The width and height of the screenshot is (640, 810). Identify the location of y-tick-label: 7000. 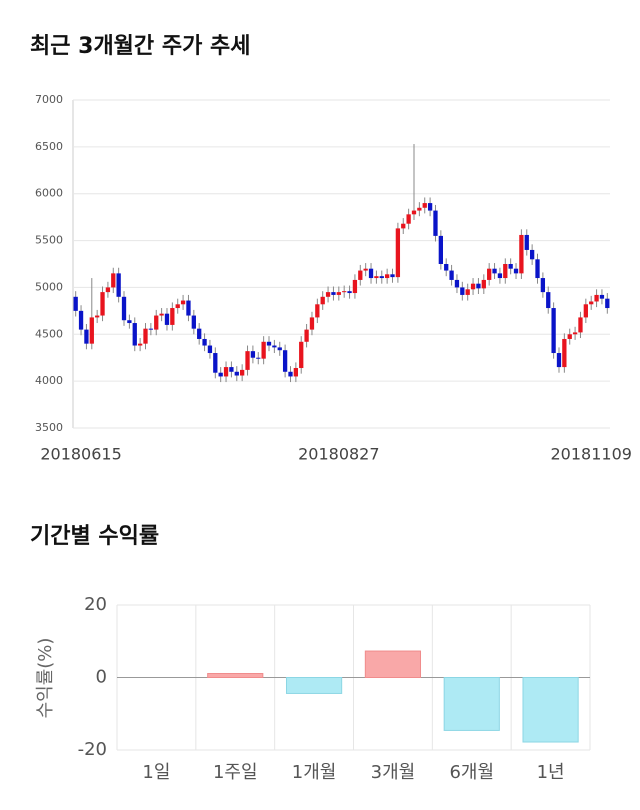
(49, 99).